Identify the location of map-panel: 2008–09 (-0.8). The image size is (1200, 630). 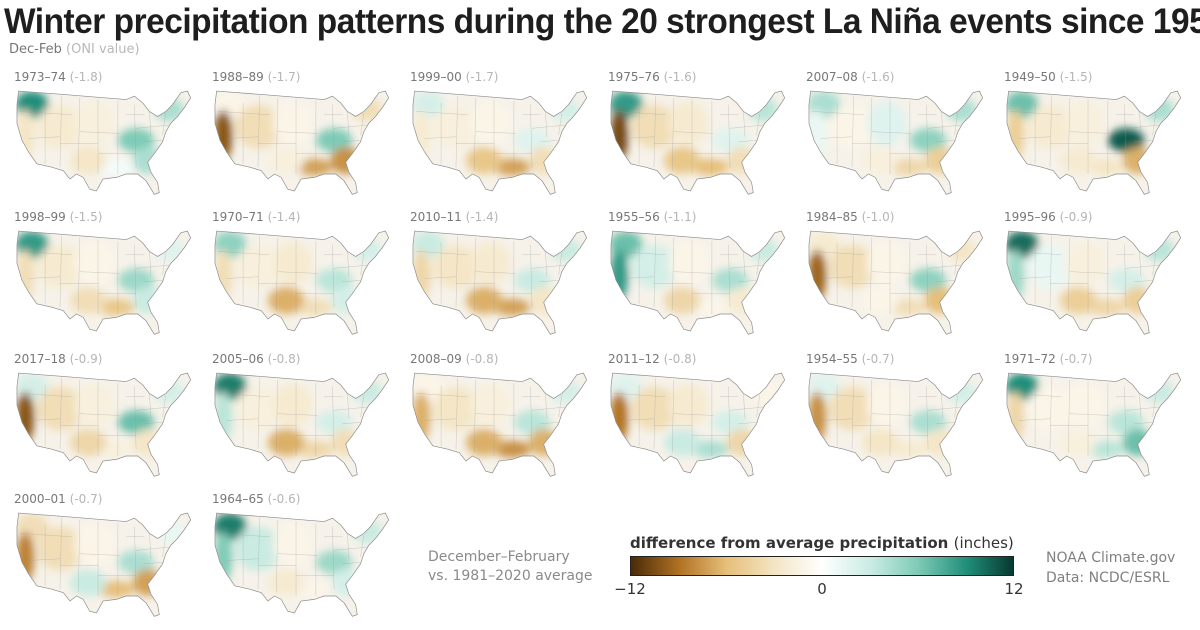
(500, 421).